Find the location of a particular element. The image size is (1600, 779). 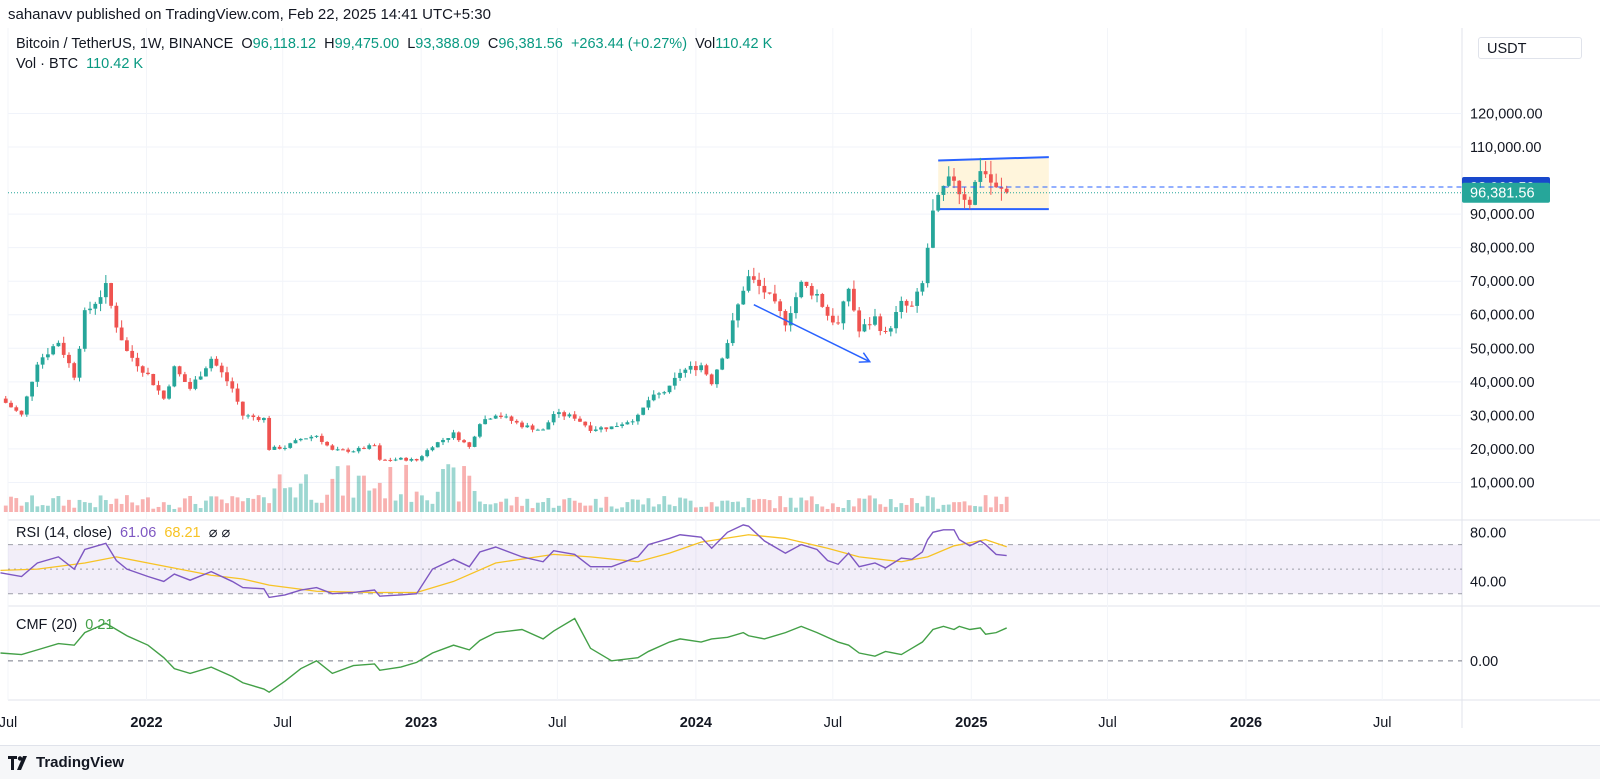

trend-arrow-line is located at coordinates (812, 333).